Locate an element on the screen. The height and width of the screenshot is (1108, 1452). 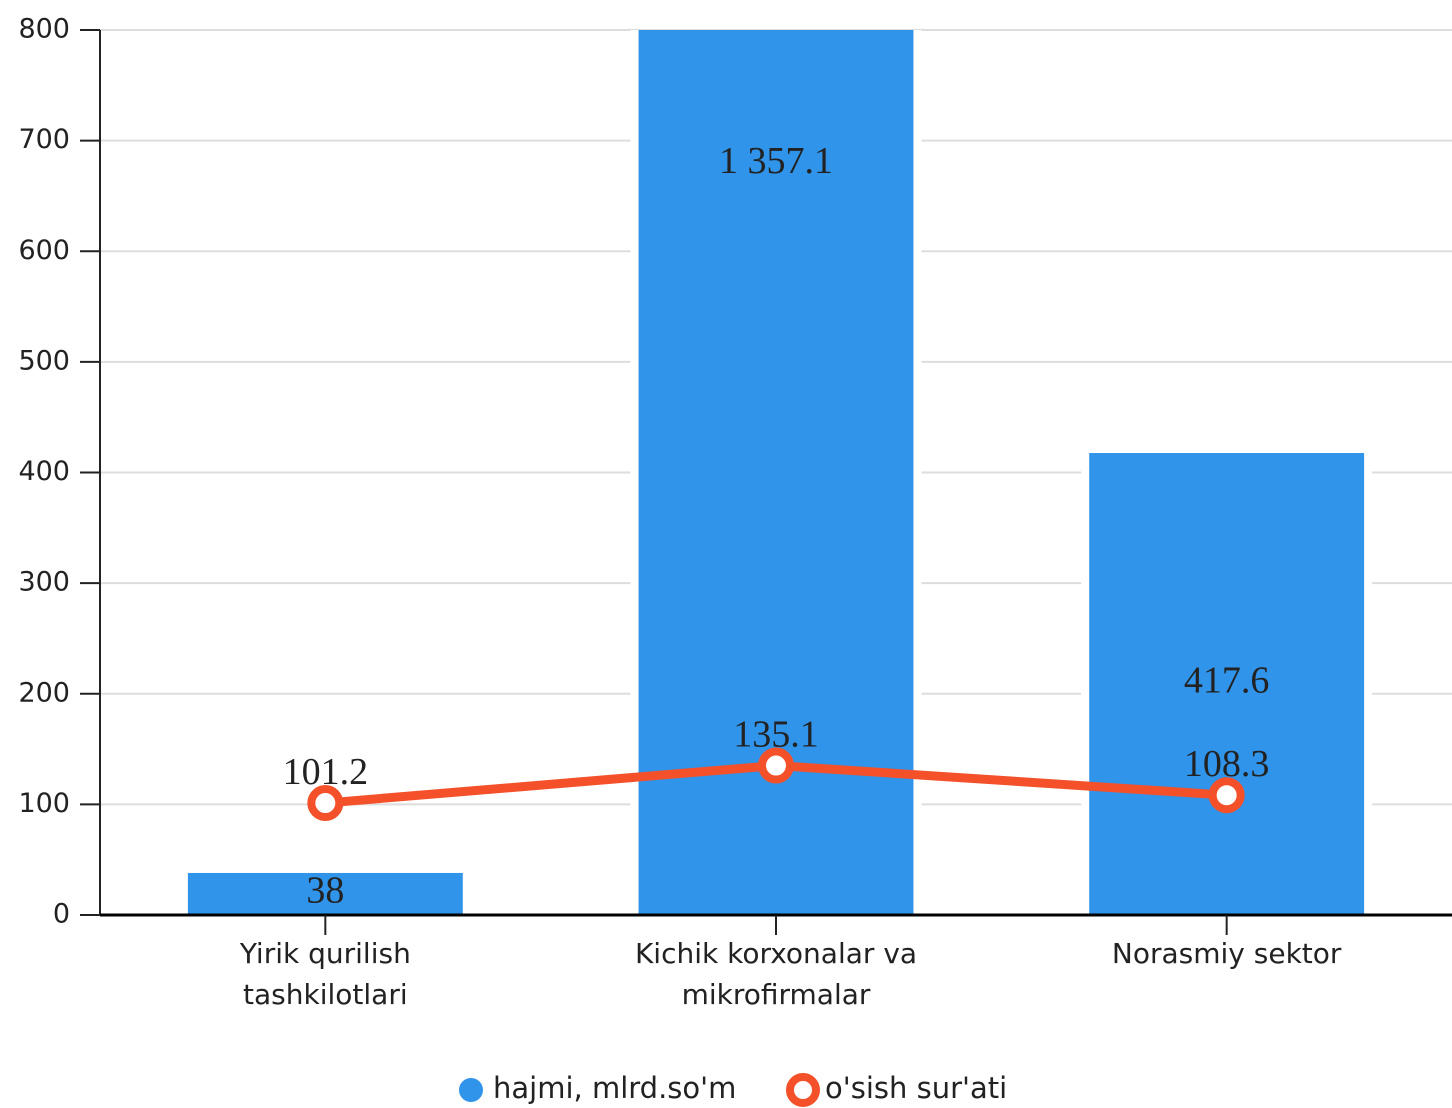
x-tick-label: Yirik qurilish tashkilotlari is located at coordinates (325, 974).